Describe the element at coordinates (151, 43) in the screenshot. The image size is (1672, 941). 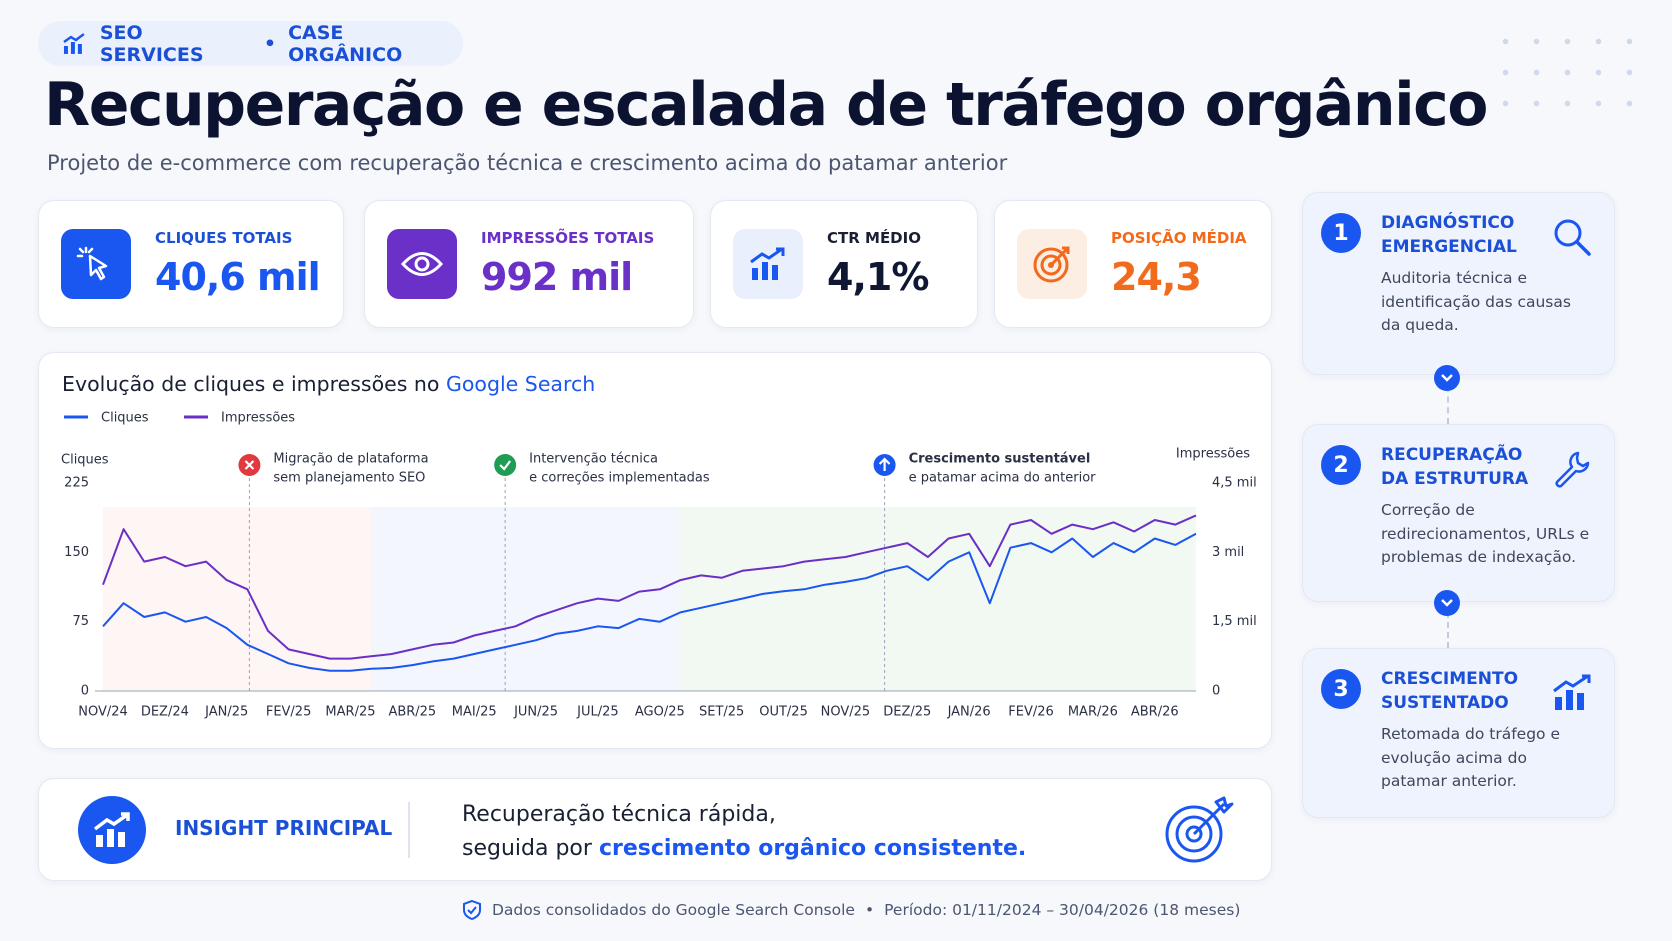
I see `badge-text: SEO SERVICES` at that location.